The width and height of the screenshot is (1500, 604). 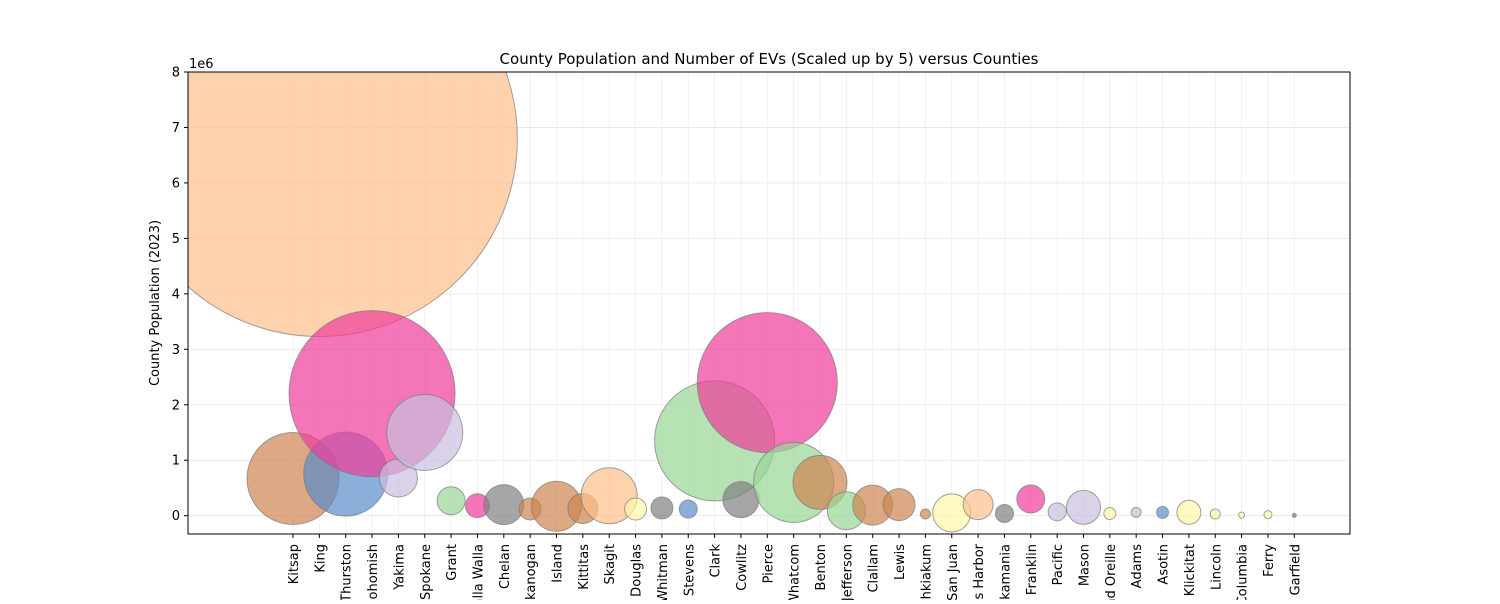 I want to click on y-tick-label: 4, so click(x=176, y=294).